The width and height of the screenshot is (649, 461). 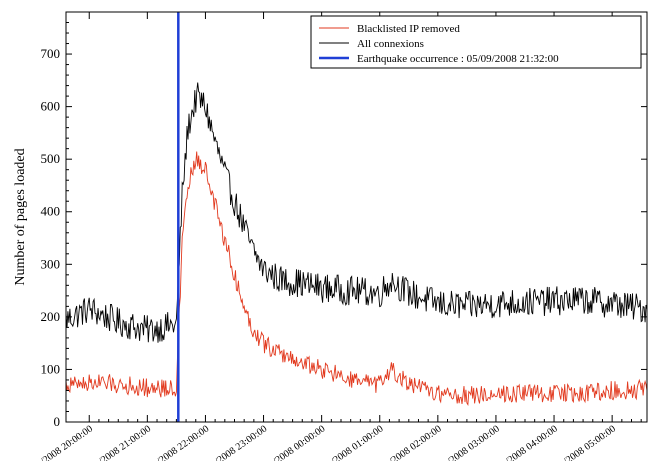 I want to click on y-tick-label: 700, so click(x=51, y=53).